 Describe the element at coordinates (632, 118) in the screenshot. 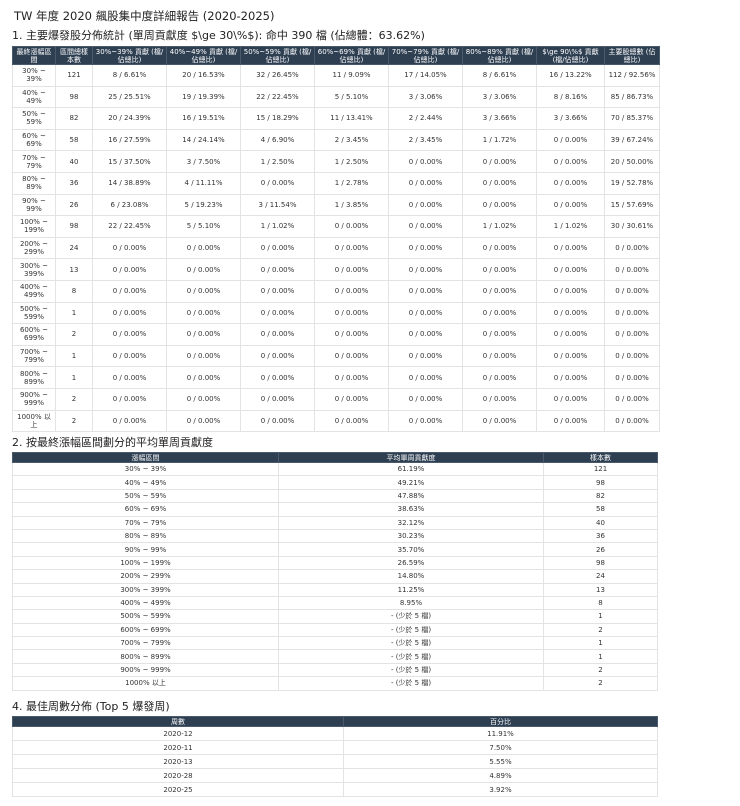

I see `table-cell: 70 / 85.37%` at that location.